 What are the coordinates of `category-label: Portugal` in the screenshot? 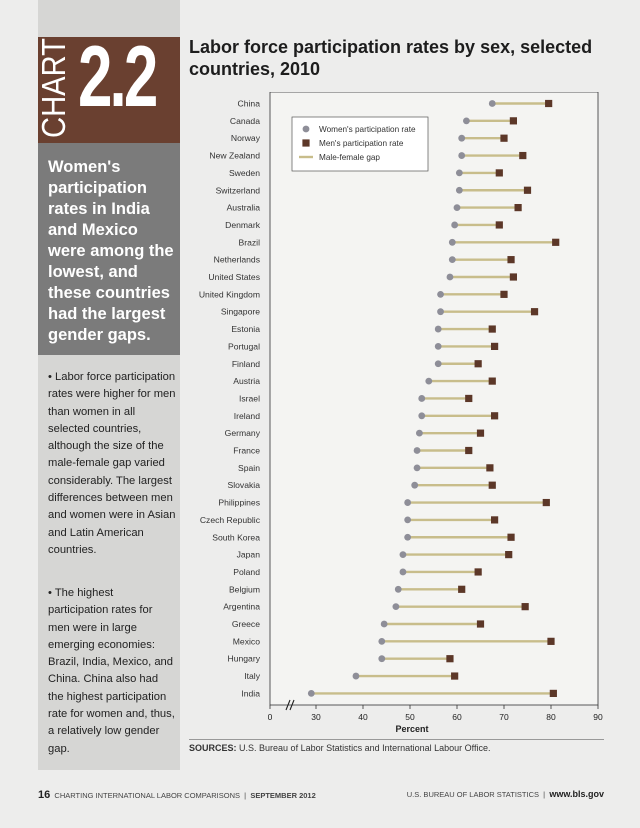 It's located at (244, 346).